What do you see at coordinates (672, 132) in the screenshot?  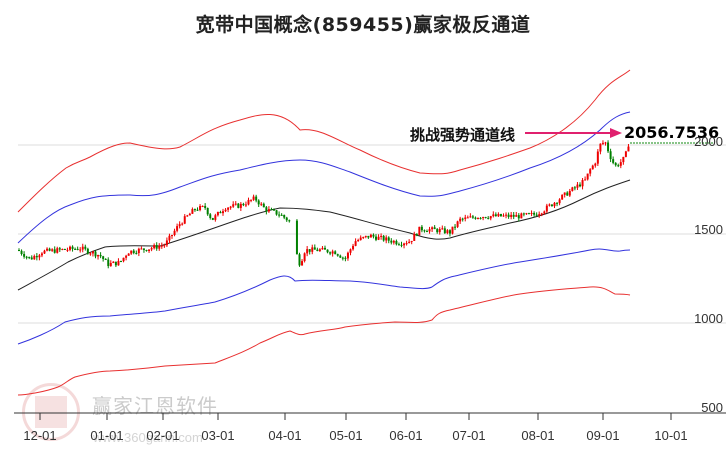 I see `annotation-value: 2056.7536` at bounding box center [672, 132].